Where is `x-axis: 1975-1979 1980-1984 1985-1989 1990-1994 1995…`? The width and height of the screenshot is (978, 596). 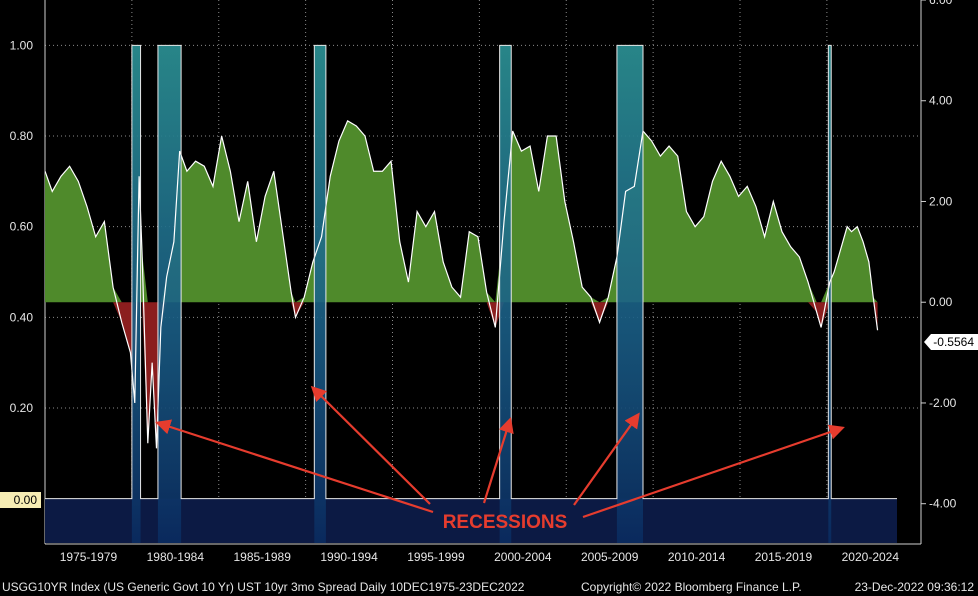 x-axis: 1975-1979 1980-1984 1985-1989 1990-1994 1995… is located at coordinates (480, 557).